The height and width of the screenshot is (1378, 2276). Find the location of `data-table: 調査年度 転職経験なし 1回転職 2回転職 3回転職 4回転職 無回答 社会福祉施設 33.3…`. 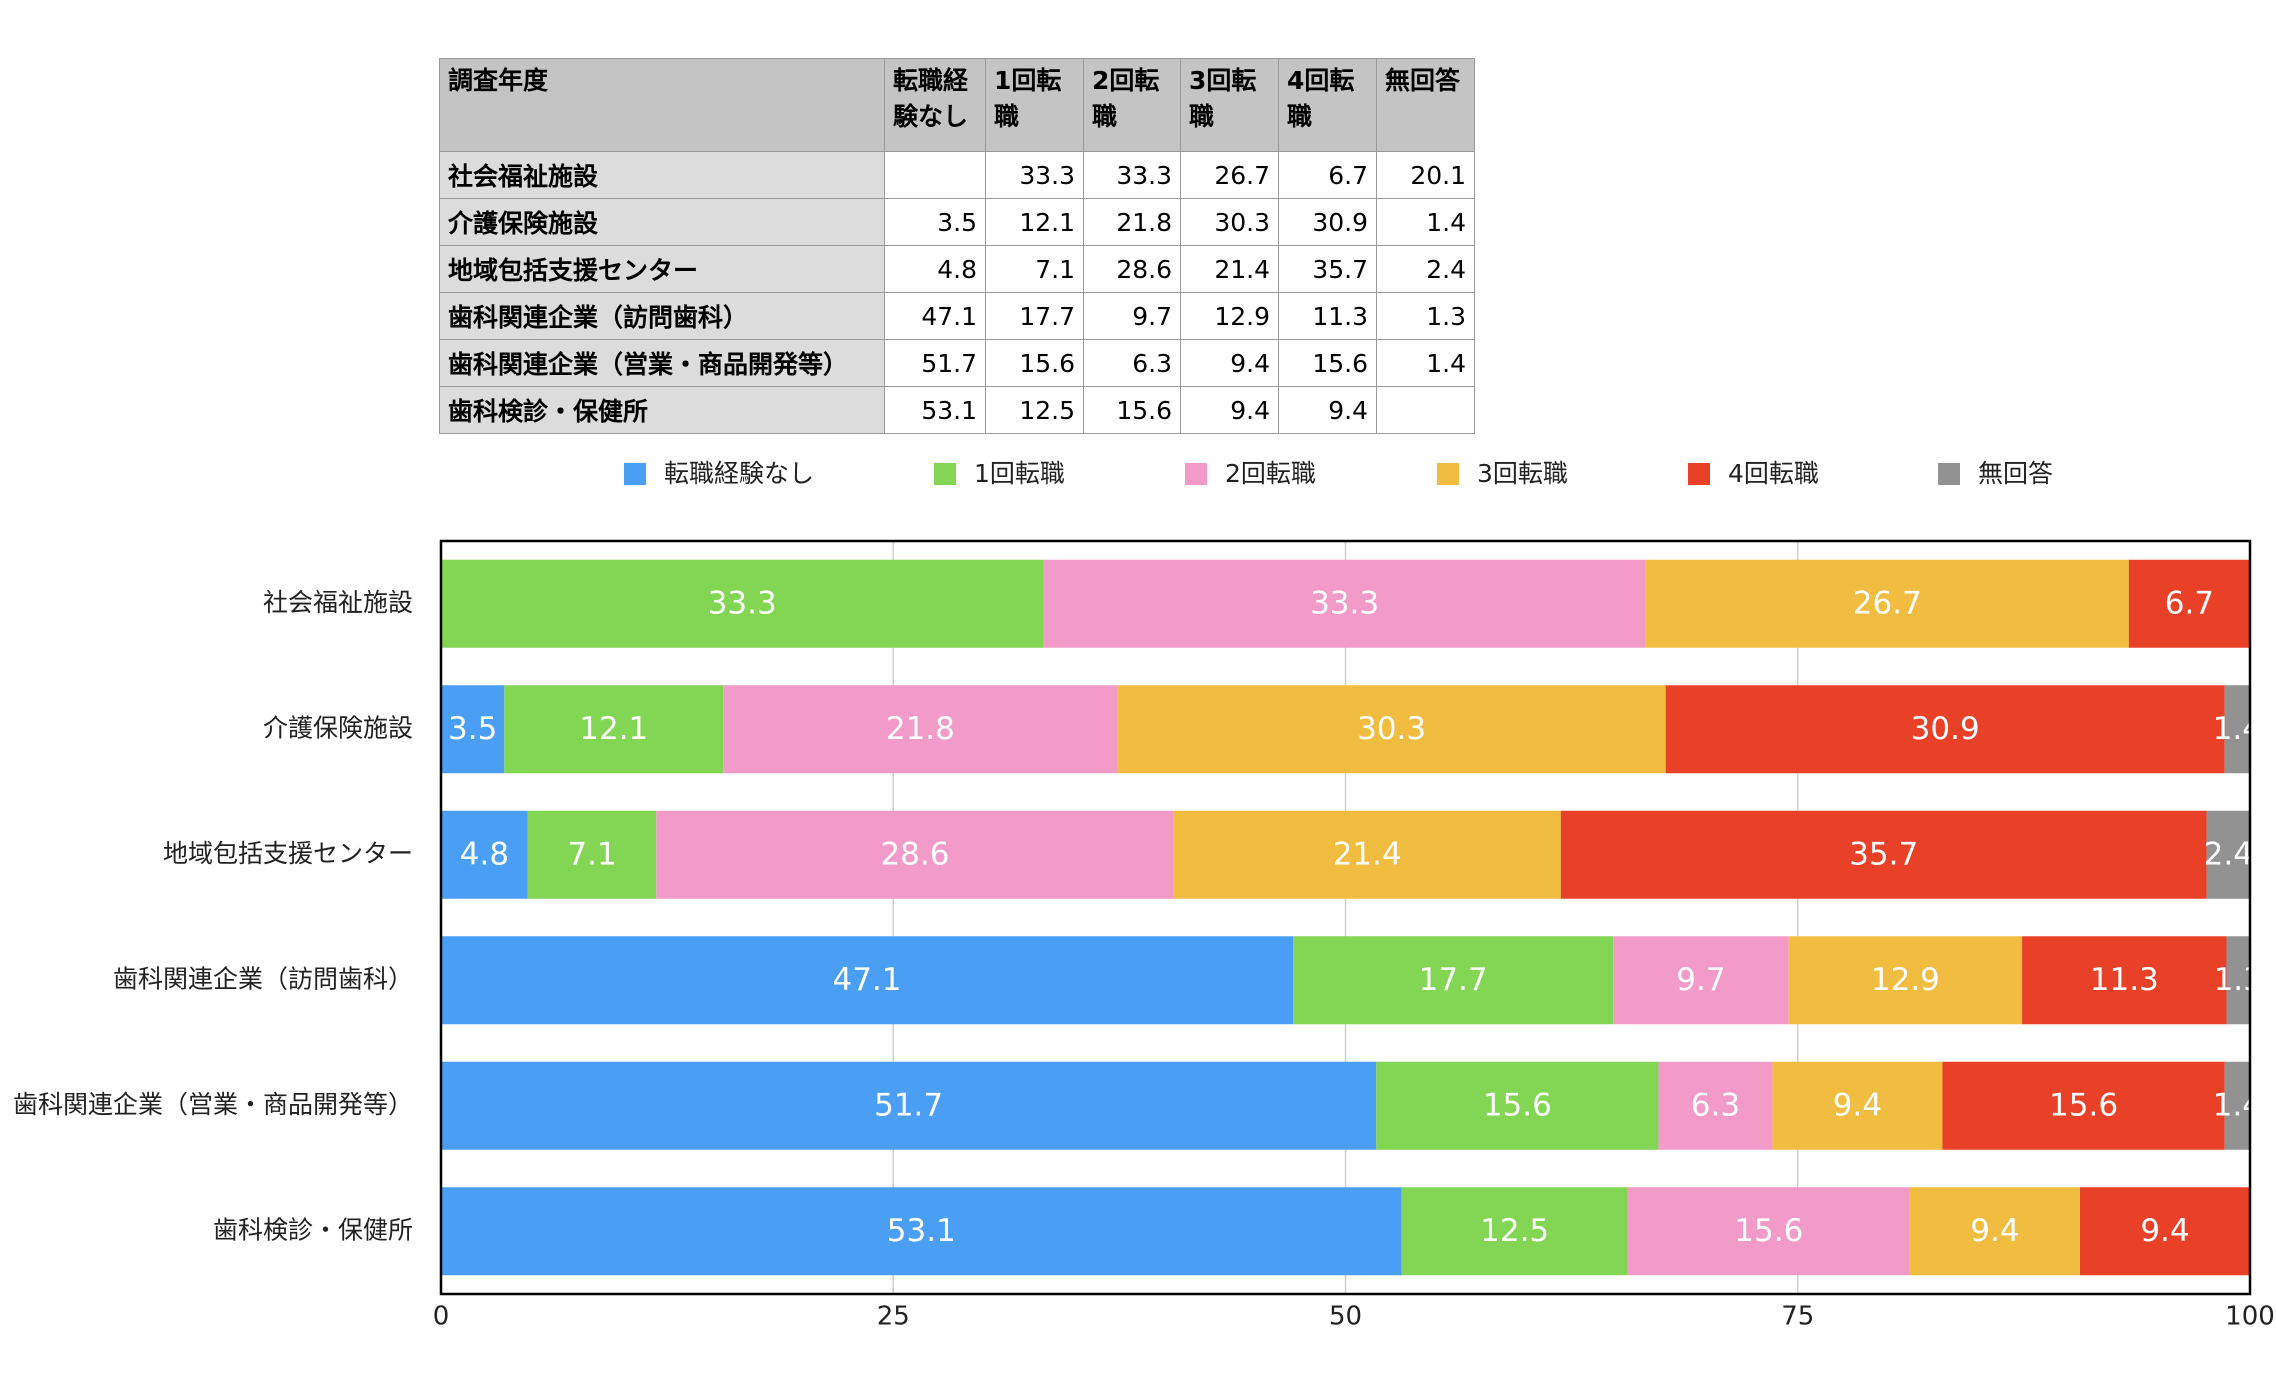

data-table: 調査年度 転職経験なし 1回転職 2回転職 3回転職 4回転職 無回答 社会福祉施設 33.3… is located at coordinates (957, 246).